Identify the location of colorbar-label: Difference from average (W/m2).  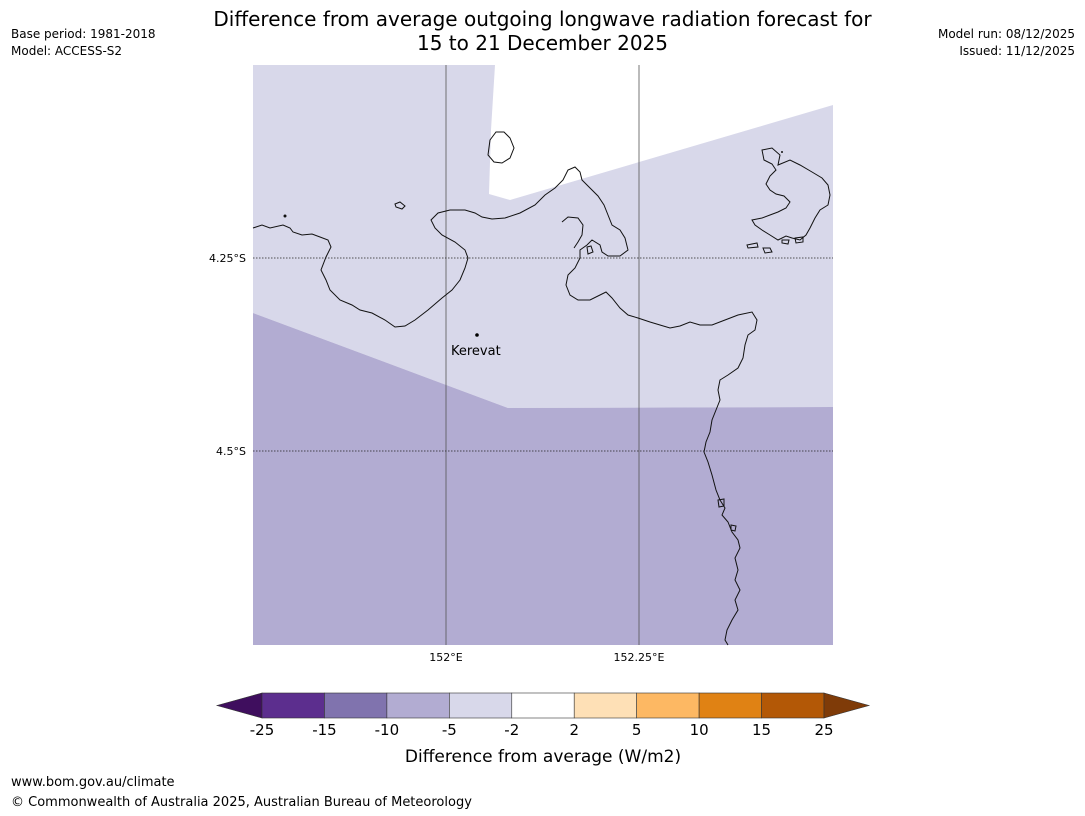
(543, 757).